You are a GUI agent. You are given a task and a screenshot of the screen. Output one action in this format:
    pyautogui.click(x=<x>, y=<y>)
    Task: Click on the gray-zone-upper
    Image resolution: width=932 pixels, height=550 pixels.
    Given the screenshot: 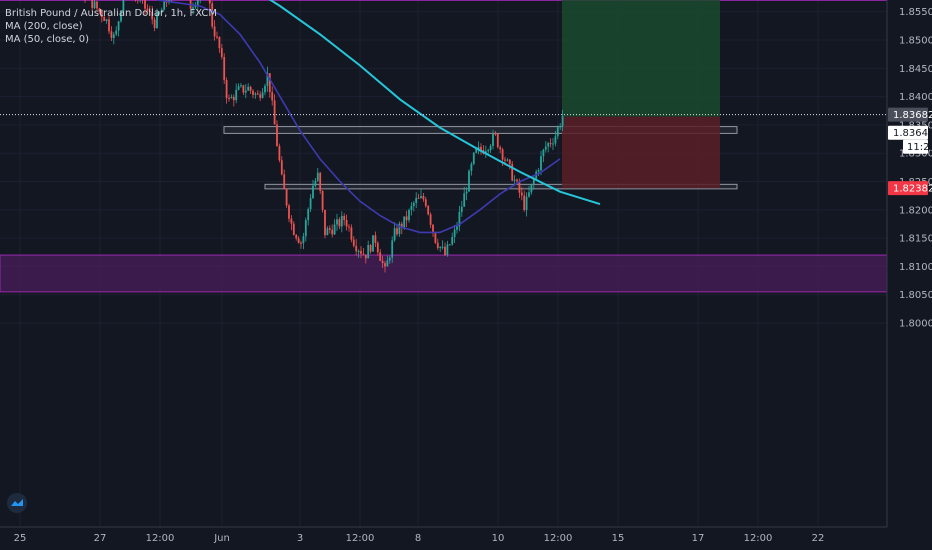 What is the action you would take?
    pyautogui.click(x=480, y=130)
    